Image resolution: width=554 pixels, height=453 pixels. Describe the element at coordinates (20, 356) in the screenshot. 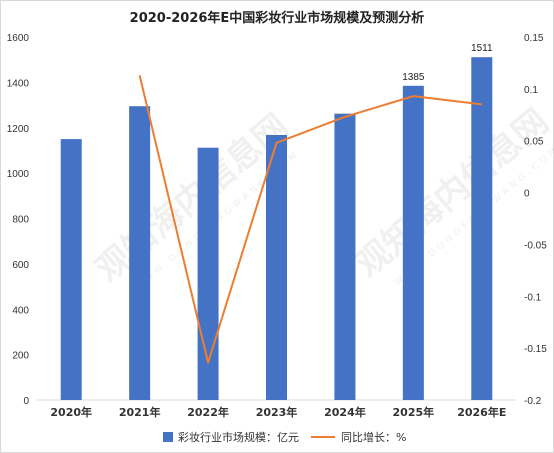

I see `y-left-tick-label: 200` at that location.